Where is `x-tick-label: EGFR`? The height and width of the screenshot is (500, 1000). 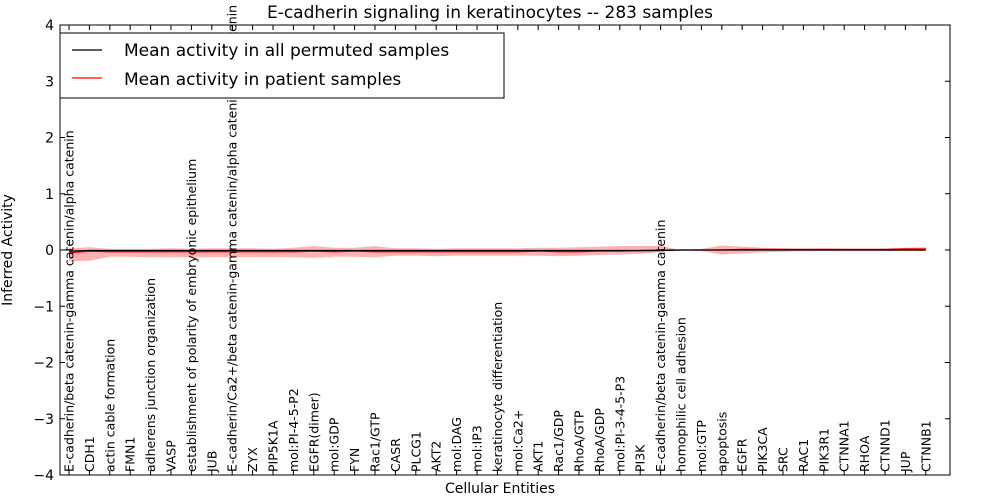 x-tick-label: EGFR is located at coordinates (742, 455).